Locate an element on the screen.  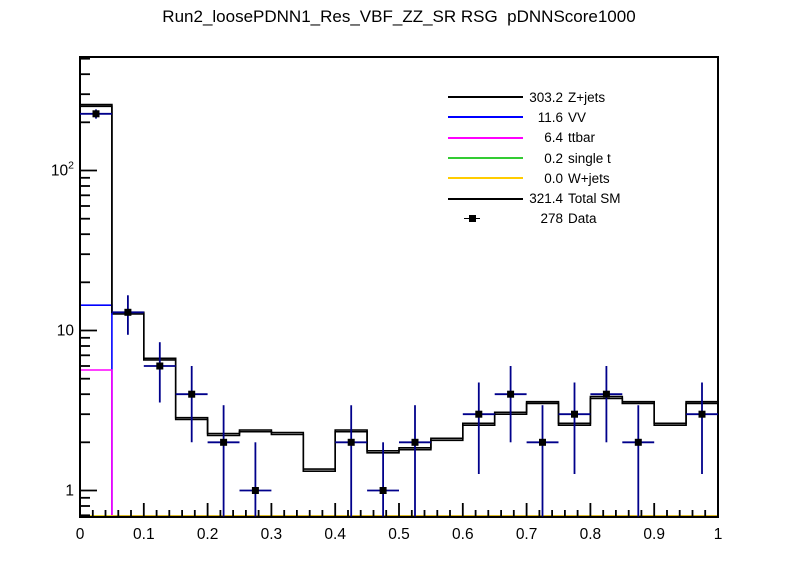
legend-entry-w-jets: 0.0 W+jets is located at coordinates (584, 178).